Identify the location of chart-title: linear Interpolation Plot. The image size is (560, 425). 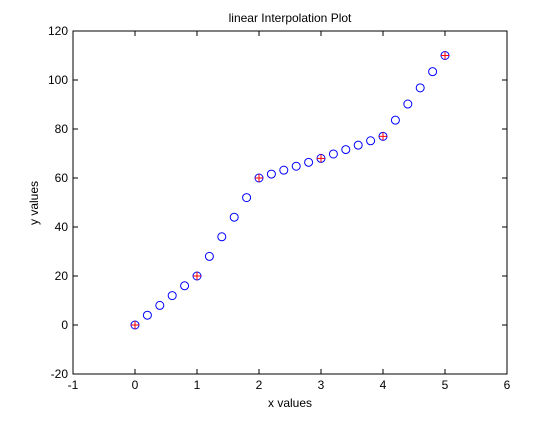
(290, 18).